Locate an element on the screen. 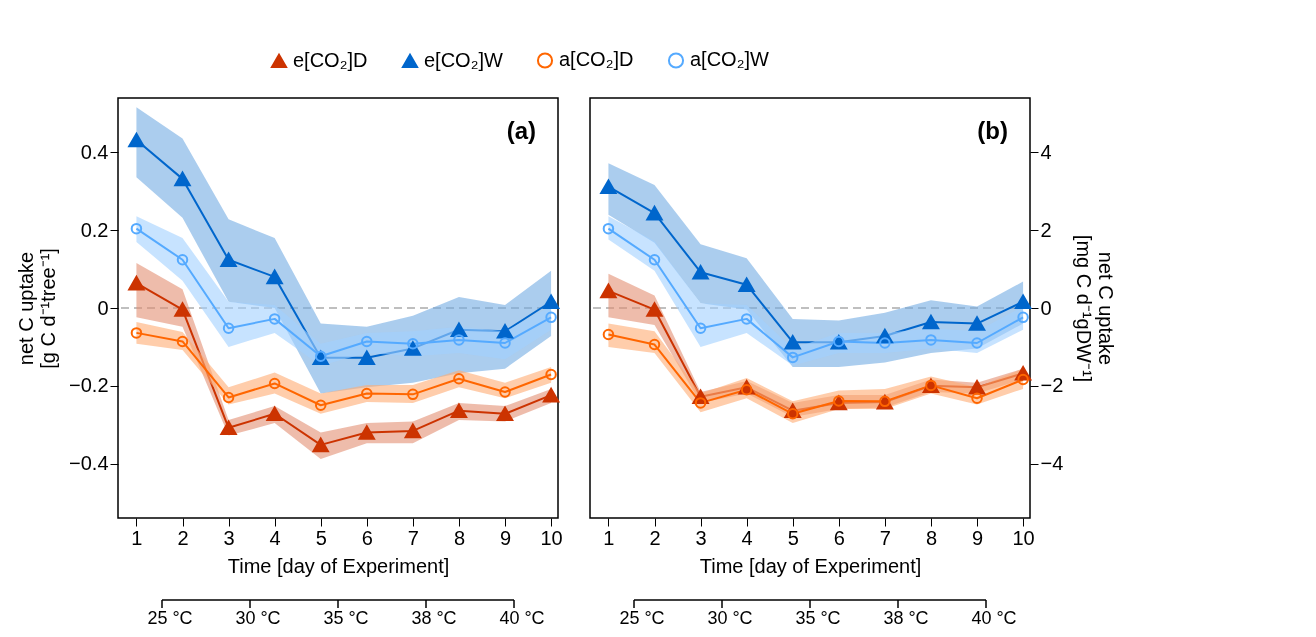 The image size is (1316, 637). legend-label: e[CO₂]W is located at coordinates (463, 59).